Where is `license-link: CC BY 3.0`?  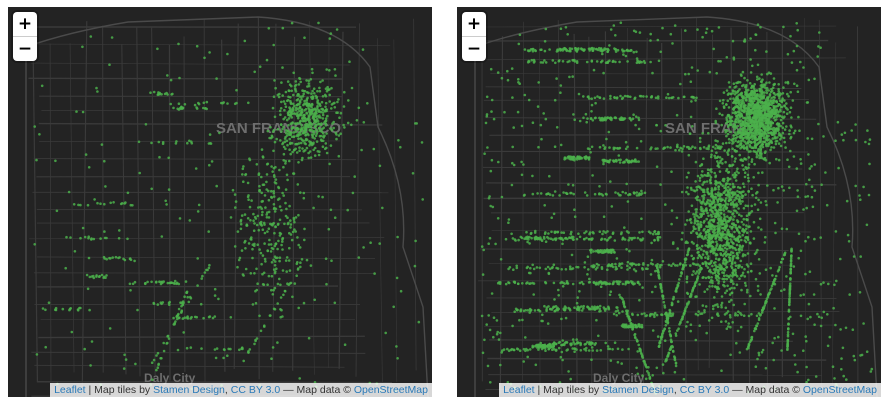
license-link: CC BY 3.0 is located at coordinates (255, 390).